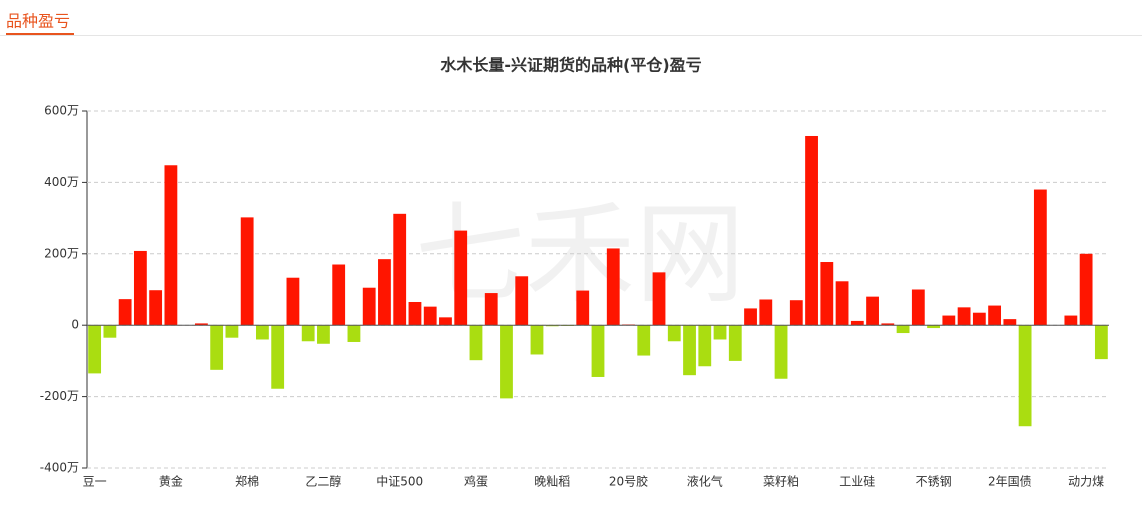 The height and width of the screenshot is (513, 1142). What do you see at coordinates (247, 481) in the screenshot?
I see `x-tick-label: 郑棉` at bounding box center [247, 481].